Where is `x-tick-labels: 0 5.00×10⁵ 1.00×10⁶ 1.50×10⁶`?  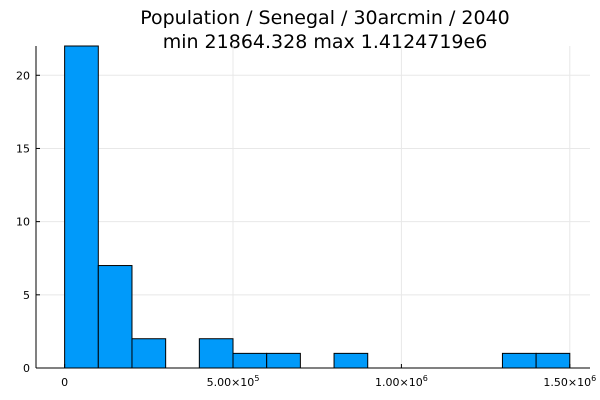
x-tick-labels: 0 5.00×10⁵ 1.00×10⁶ 1.50×10⁶ is located at coordinates (328, 381).